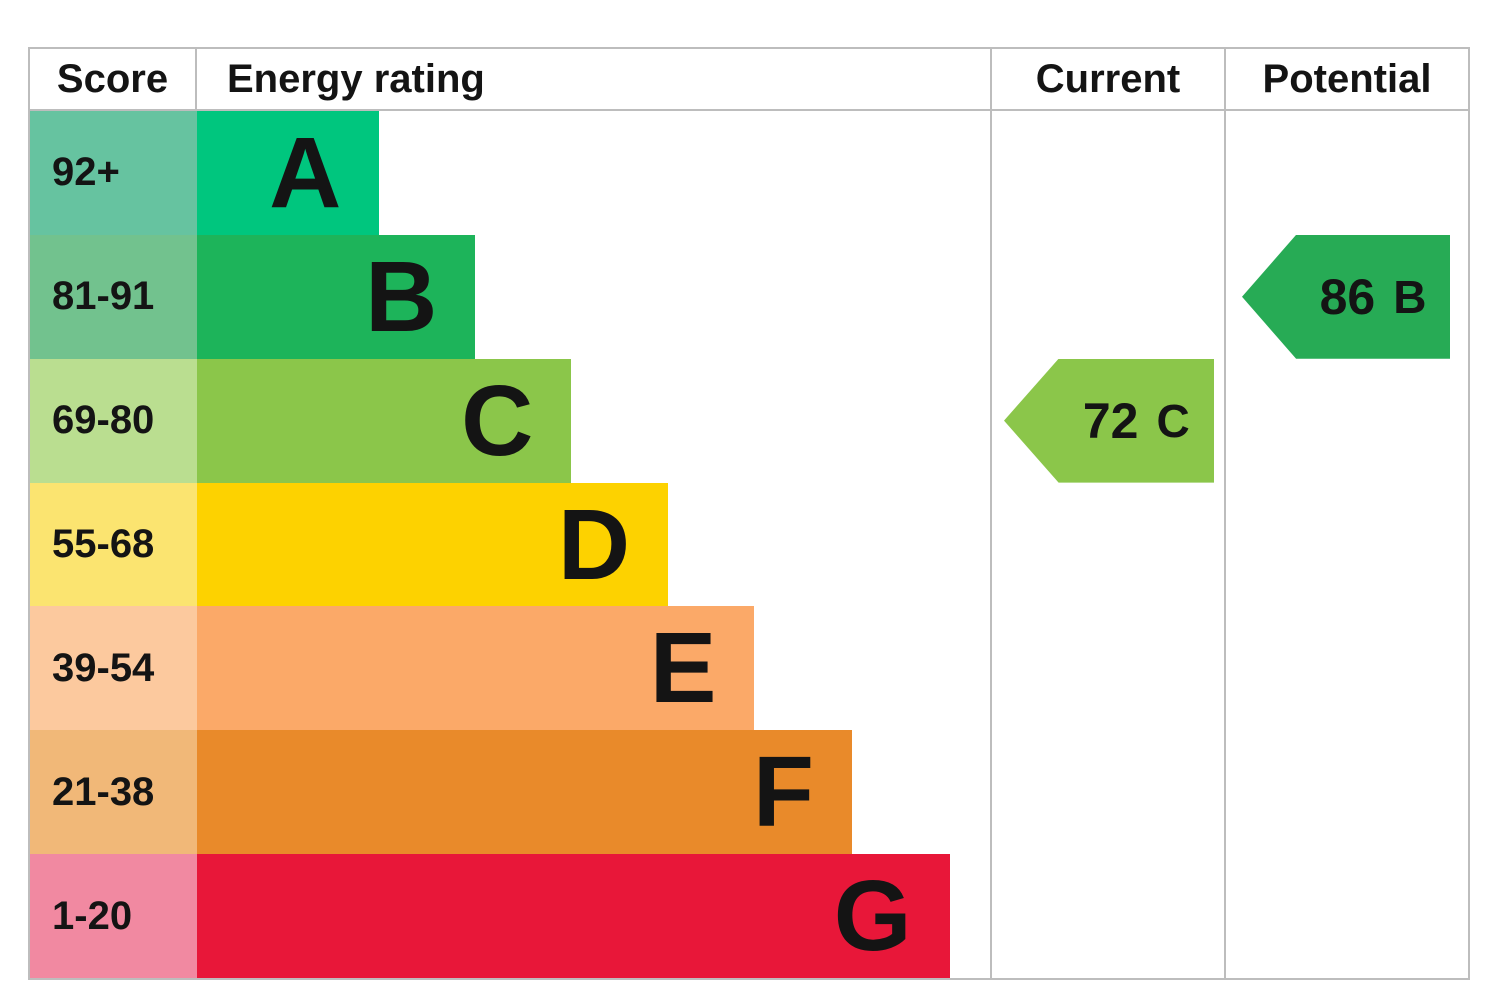 The image size is (1500, 1000). What do you see at coordinates (593, 173) in the screenshot?
I see `energy-cell-a: A` at bounding box center [593, 173].